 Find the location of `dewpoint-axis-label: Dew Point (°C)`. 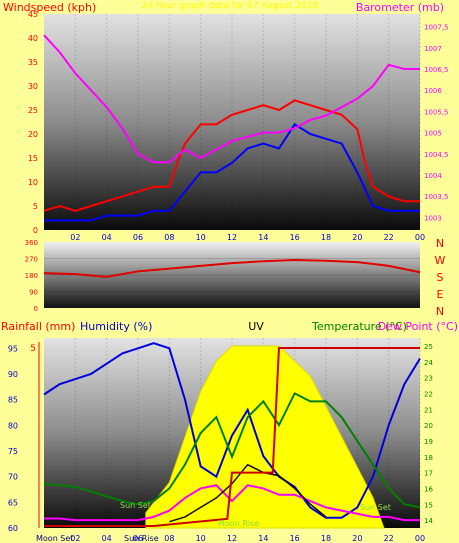

dewpoint-axis-label: Dew Point (°C) is located at coordinates (418, 326).